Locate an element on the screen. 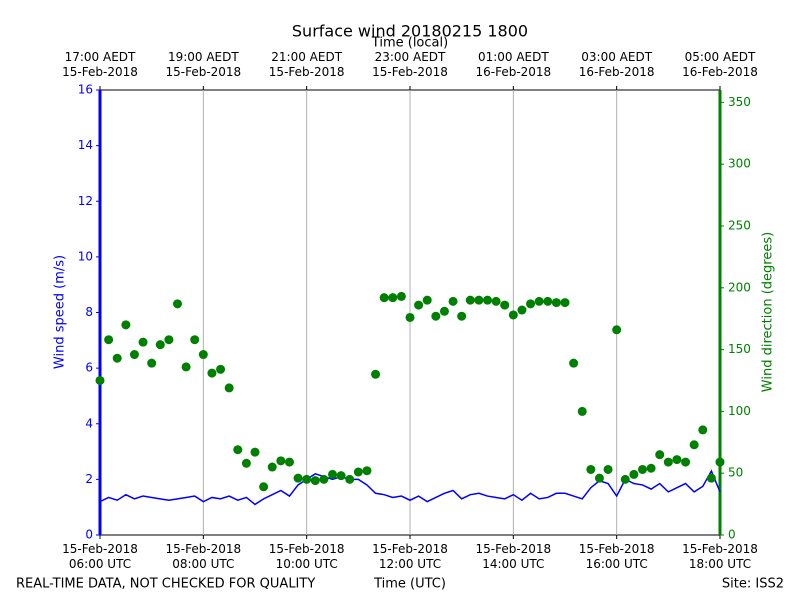 The width and height of the screenshot is (800, 600). y2-tick-label: 100 is located at coordinates (739, 411).